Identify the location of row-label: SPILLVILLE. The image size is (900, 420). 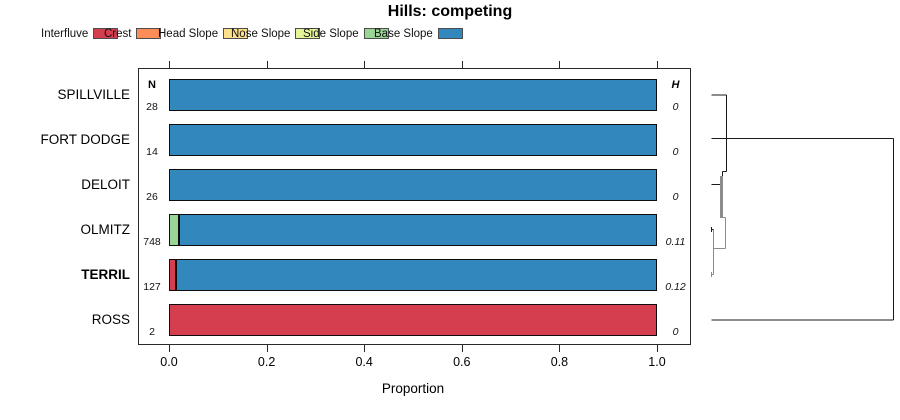
(93, 94).